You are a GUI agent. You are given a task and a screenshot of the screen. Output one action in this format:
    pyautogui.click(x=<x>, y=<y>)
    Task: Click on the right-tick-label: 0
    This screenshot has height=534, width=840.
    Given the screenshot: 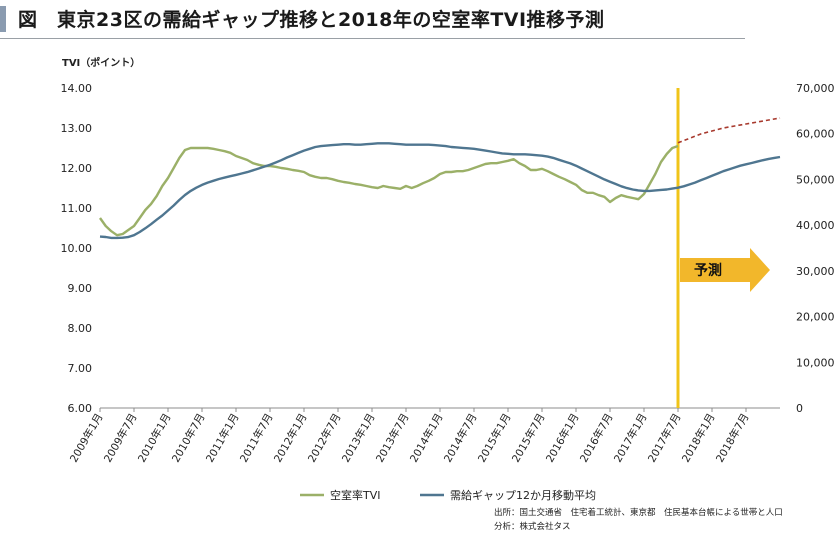 What is the action you would take?
    pyautogui.click(x=799, y=408)
    